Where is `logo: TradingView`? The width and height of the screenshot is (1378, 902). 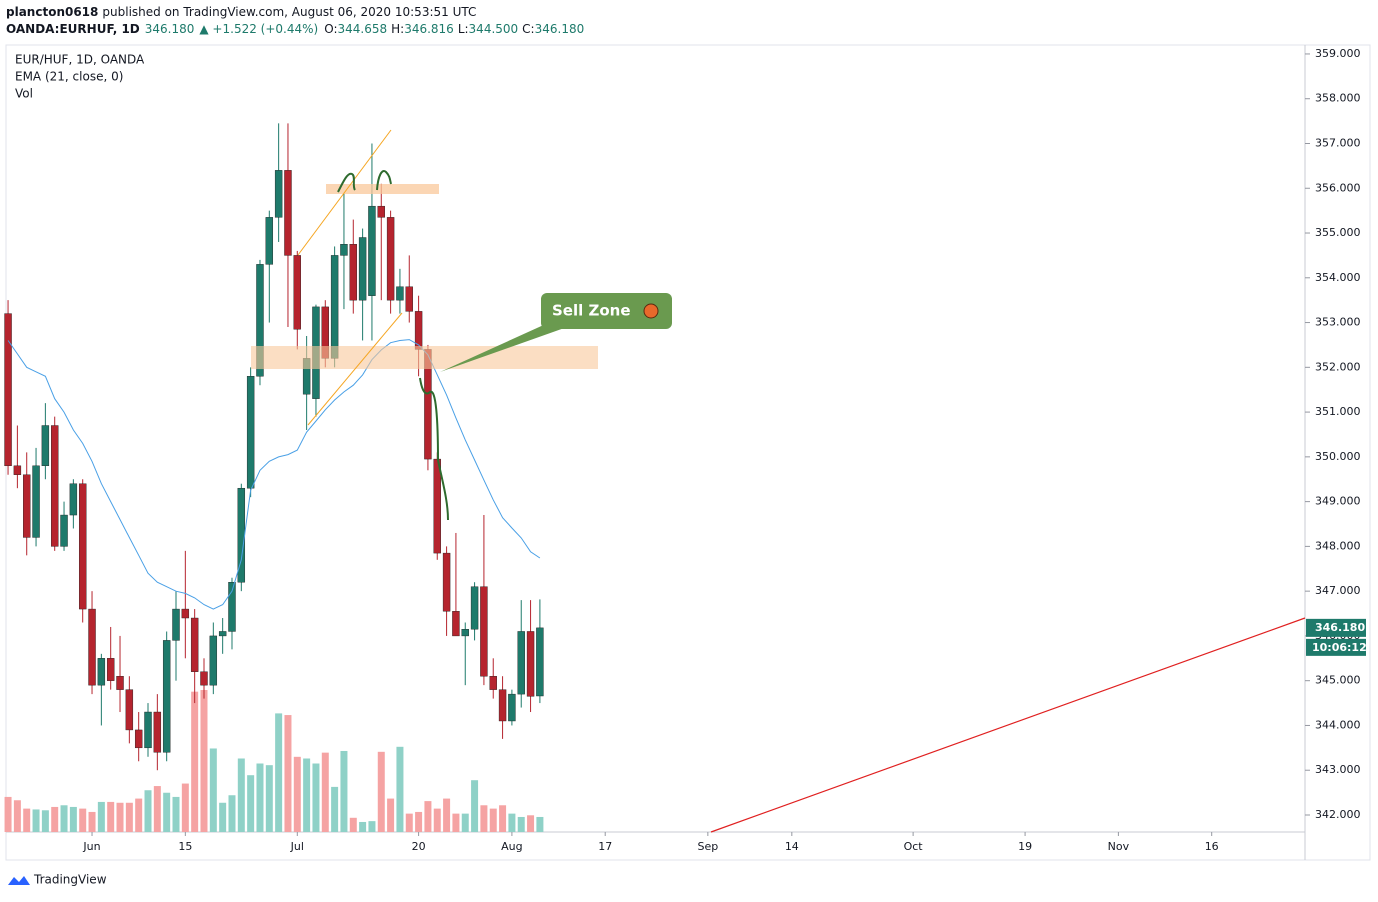
logo: TradingView is located at coordinates (57, 880).